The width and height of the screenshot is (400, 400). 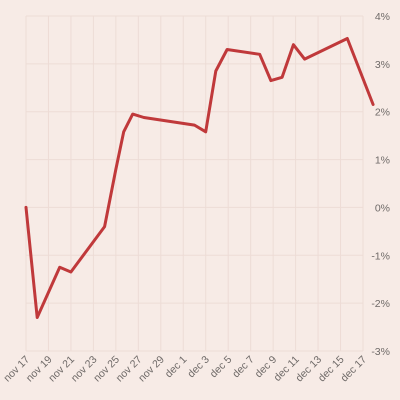 I want to click on y-tick-label: -2%, so click(x=380, y=304).